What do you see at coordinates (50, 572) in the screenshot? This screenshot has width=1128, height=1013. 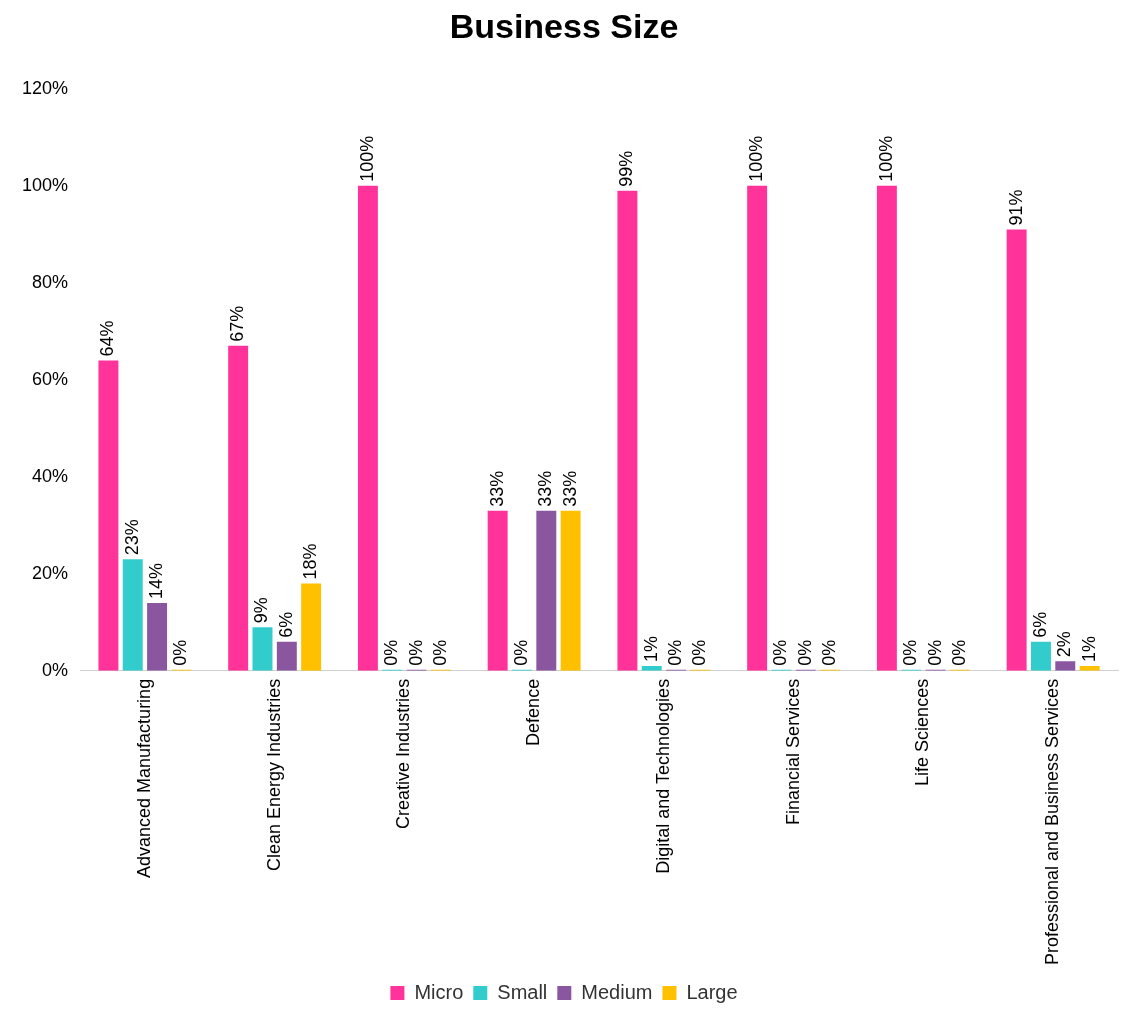 I see `y-tick-label: 20%` at bounding box center [50, 572].